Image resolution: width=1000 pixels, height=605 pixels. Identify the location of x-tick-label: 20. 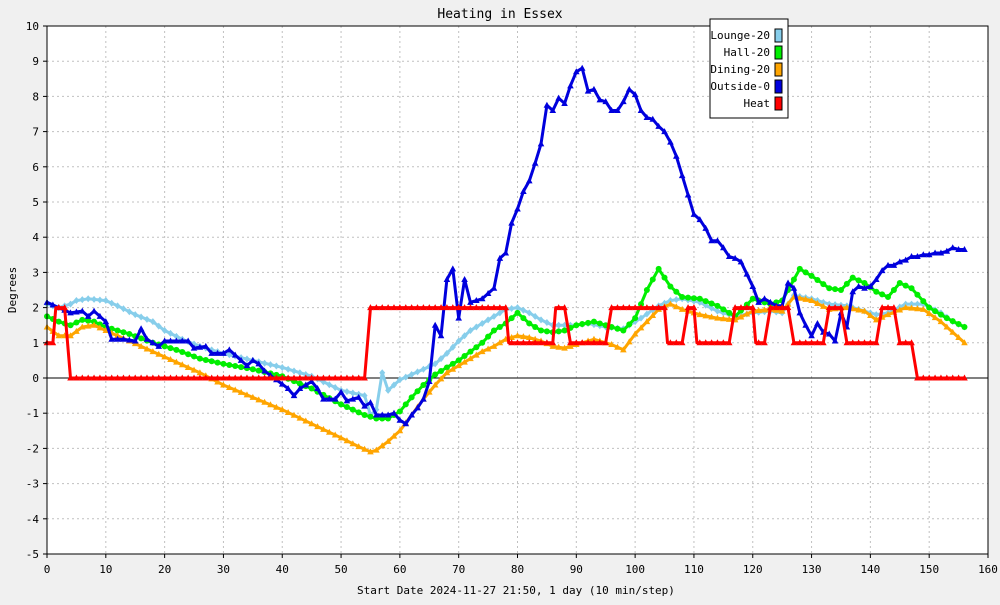
(164, 569).